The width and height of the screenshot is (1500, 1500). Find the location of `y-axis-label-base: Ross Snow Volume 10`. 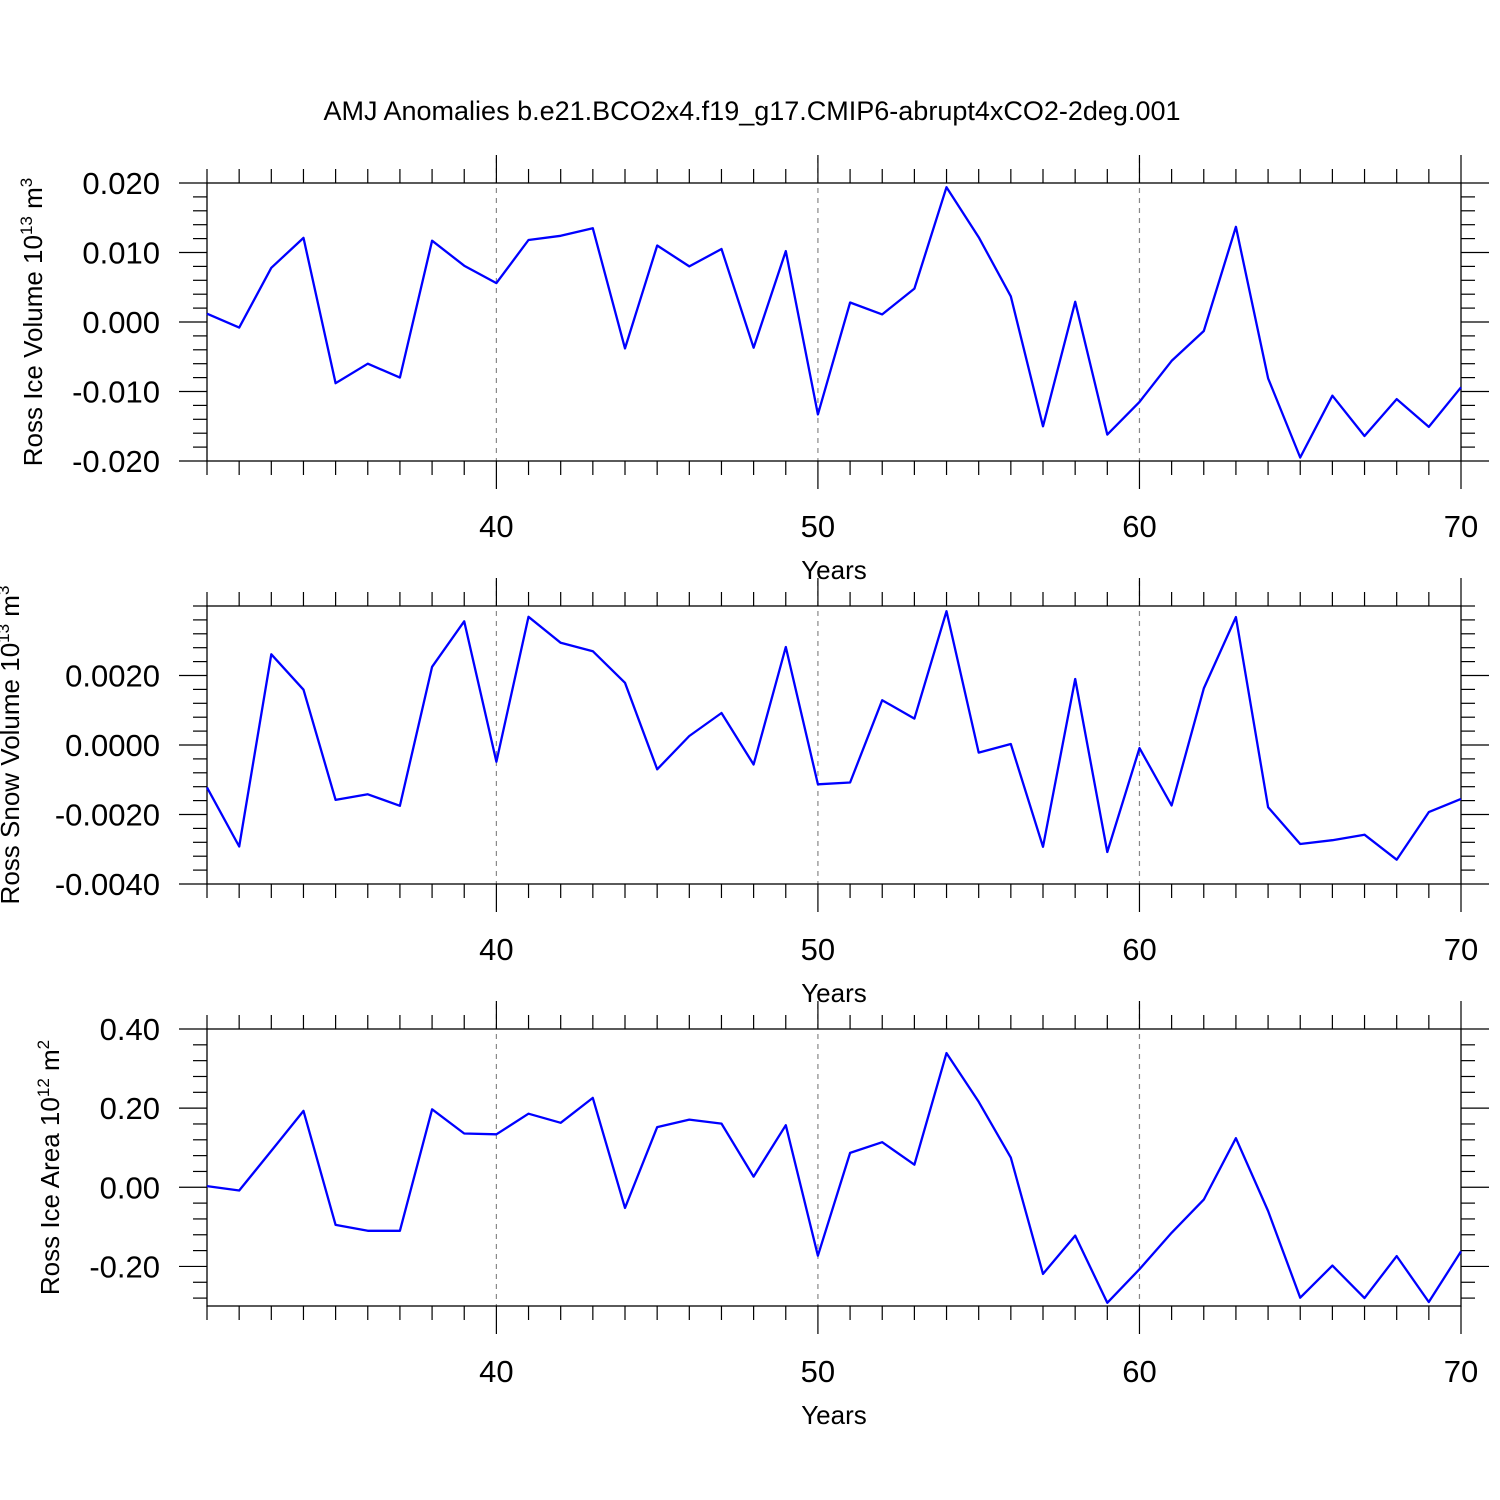

y-axis-label-base: Ross Snow Volume 10 is located at coordinates (12, 774).